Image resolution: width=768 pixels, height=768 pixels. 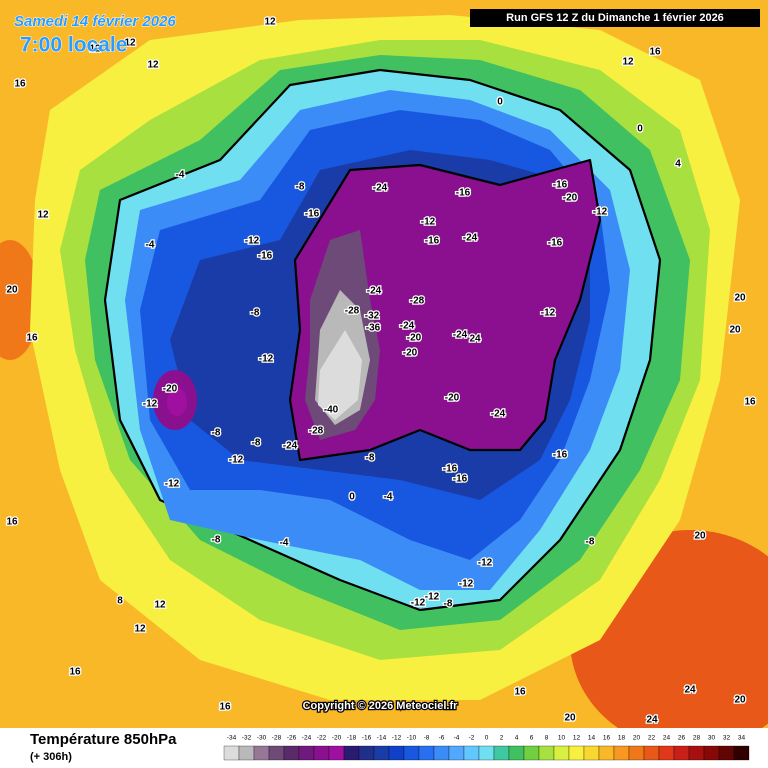 What do you see at coordinates (502, 738) in the screenshot?
I see `legend-label: 2` at bounding box center [502, 738].